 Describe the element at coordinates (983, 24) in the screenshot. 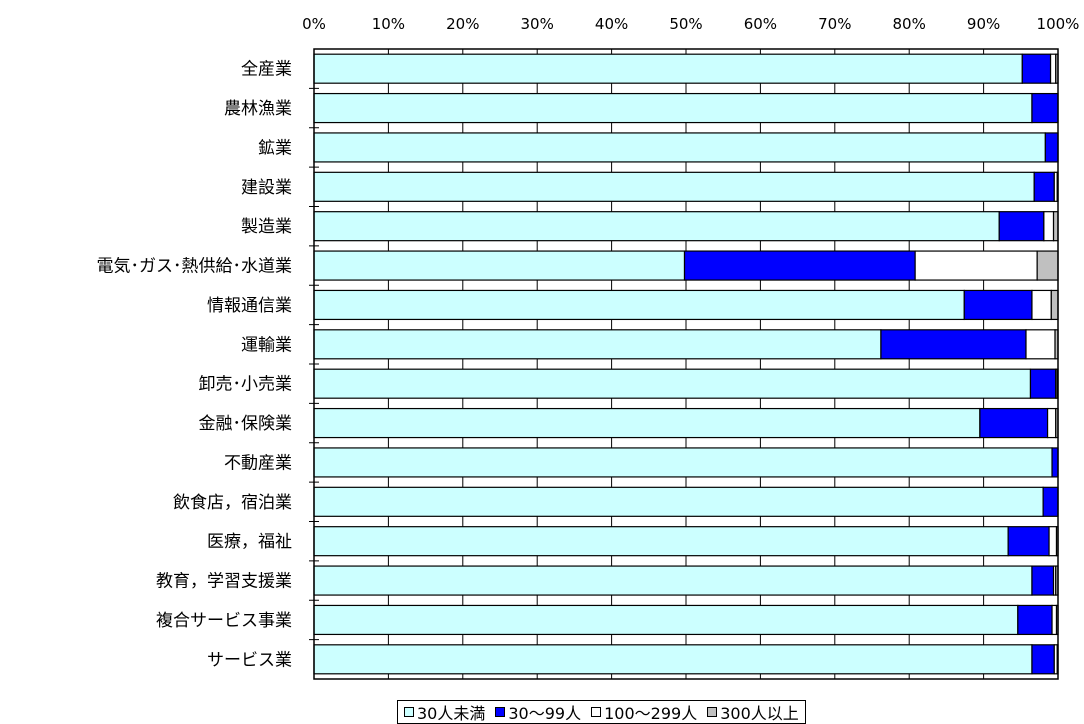

I see `x-tick-label: 90%` at that location.